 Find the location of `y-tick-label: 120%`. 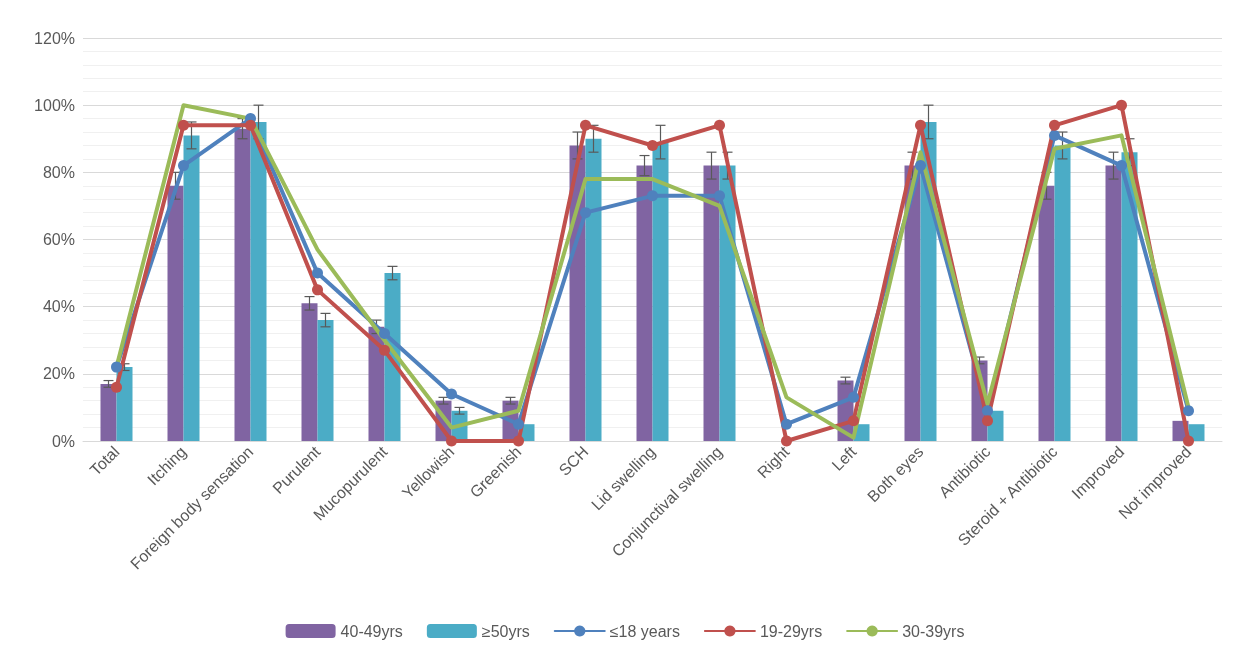

y-tick-label: 120% is located at coordinates (54, 38).